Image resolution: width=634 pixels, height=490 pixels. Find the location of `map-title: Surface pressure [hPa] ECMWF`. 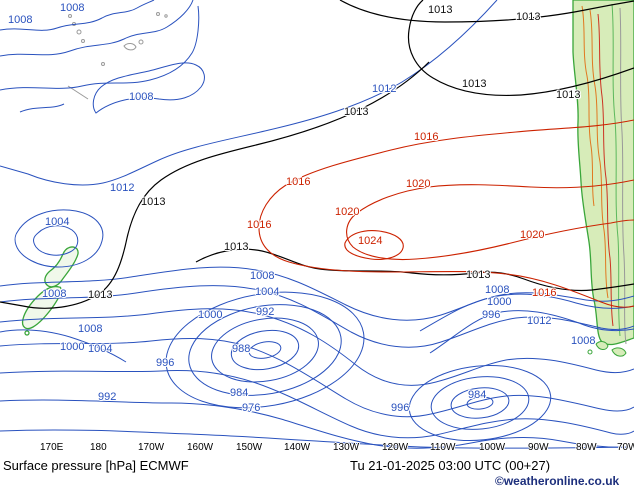

map-title: Surface pressure [hPa] ECMWF is located at coordinates (96, 465).